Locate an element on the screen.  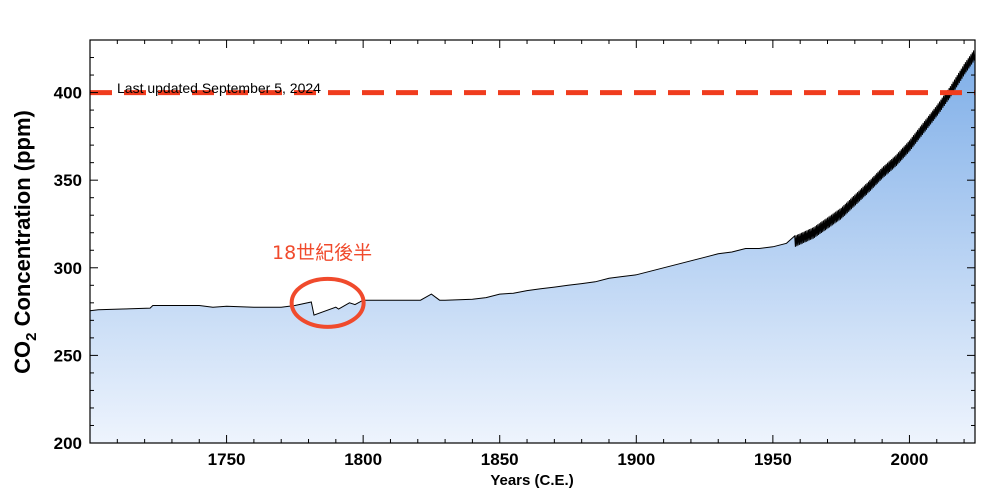
annotation-label: 18世紀後半 is located at coordinates (322, 253).